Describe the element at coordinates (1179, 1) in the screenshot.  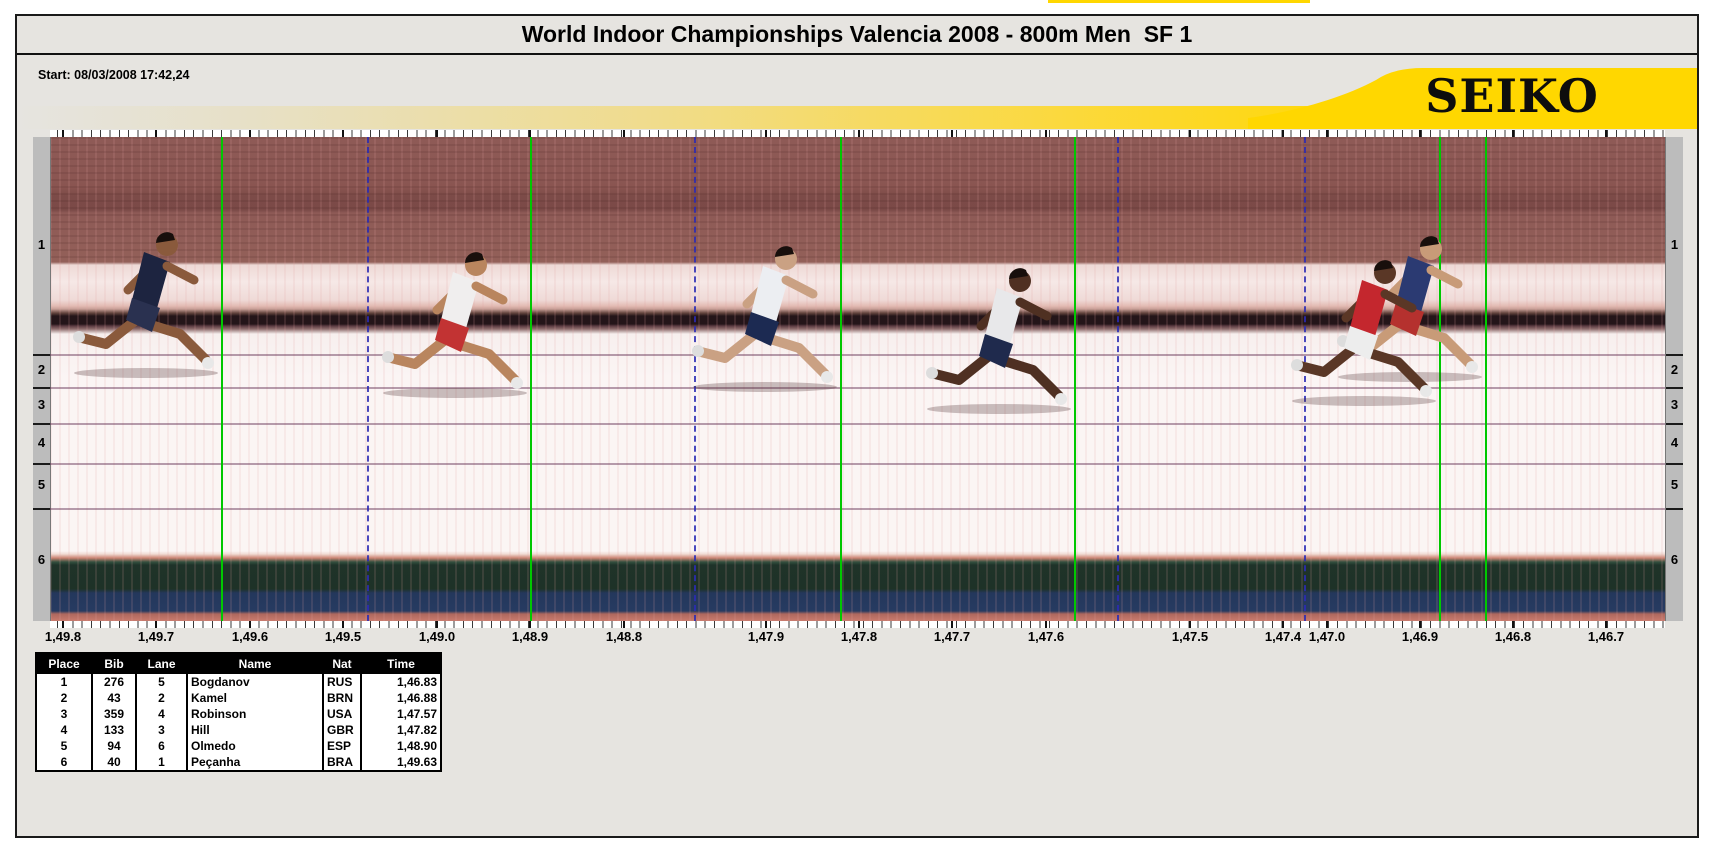
I see `top-yellow-sliver` at that location.